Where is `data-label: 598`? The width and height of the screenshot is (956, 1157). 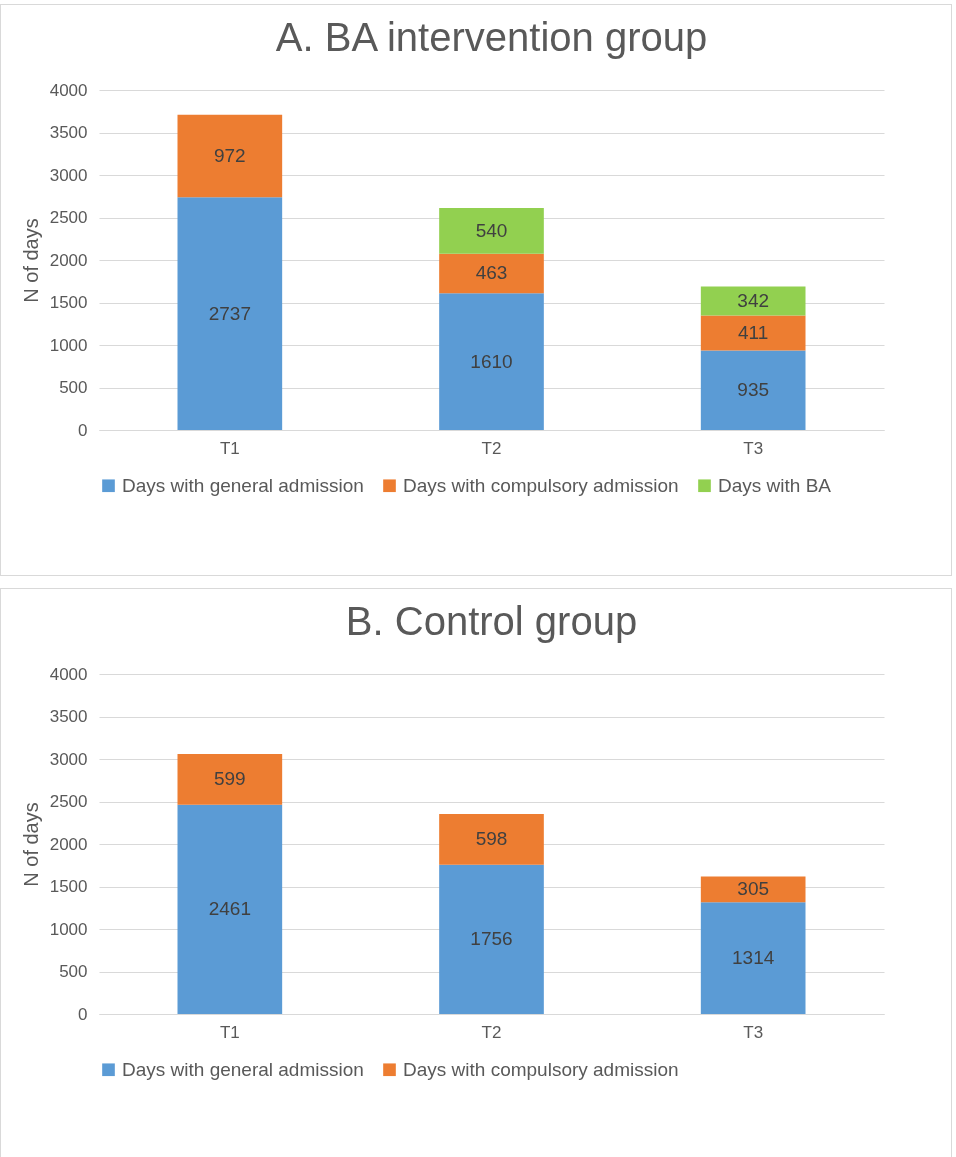 data-label: 598 is located at coordinates (491, 839).